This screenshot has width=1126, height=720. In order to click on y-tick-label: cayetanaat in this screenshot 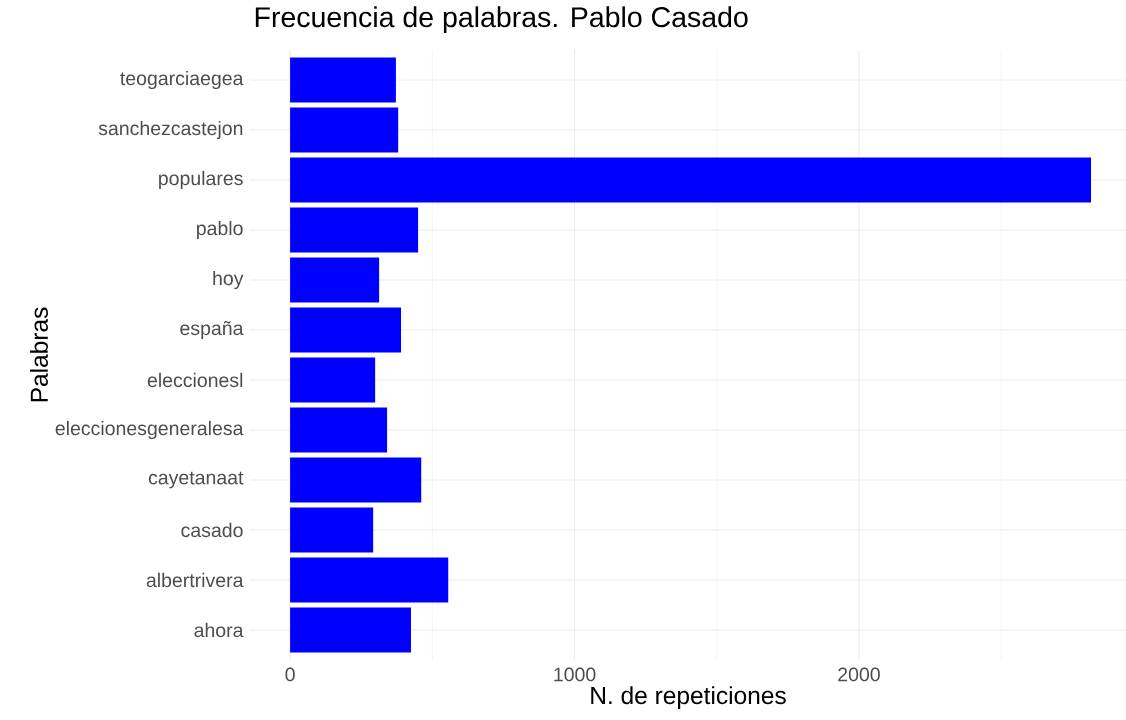, I will do `click(196, 480)`.